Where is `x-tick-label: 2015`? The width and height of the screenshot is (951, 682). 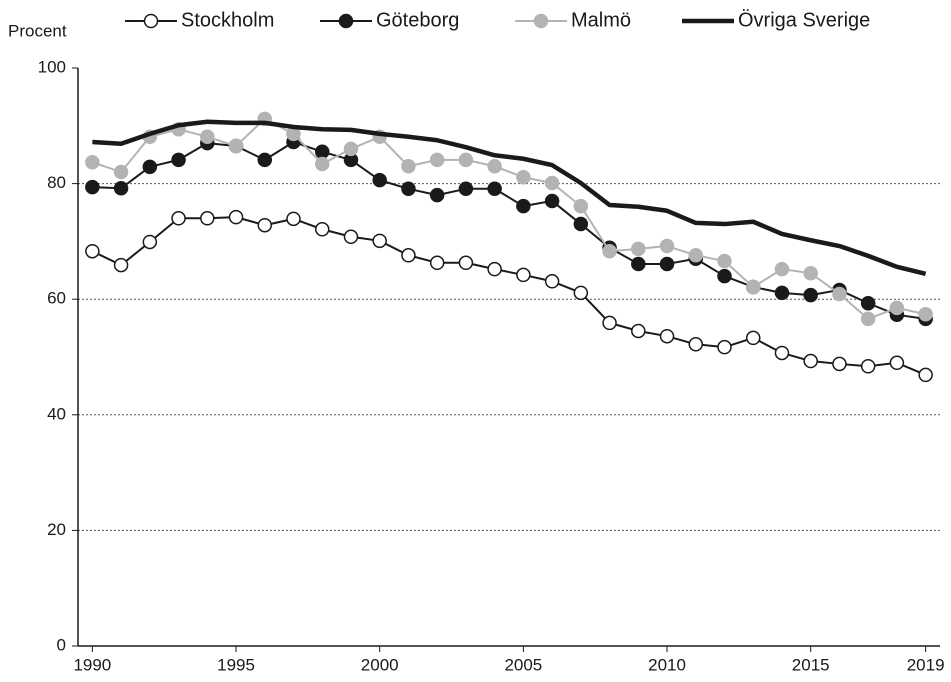 x-tick-label: 2015 is located at coordinates (811, 664).